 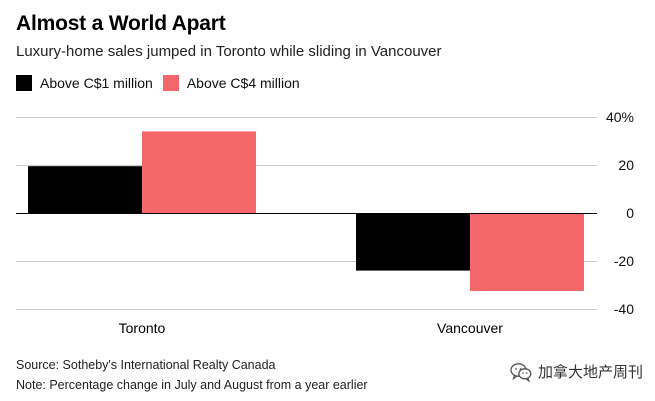 I want to click on legend-label-above-1-million: Above C$1 million, so click(x=96, y=83).